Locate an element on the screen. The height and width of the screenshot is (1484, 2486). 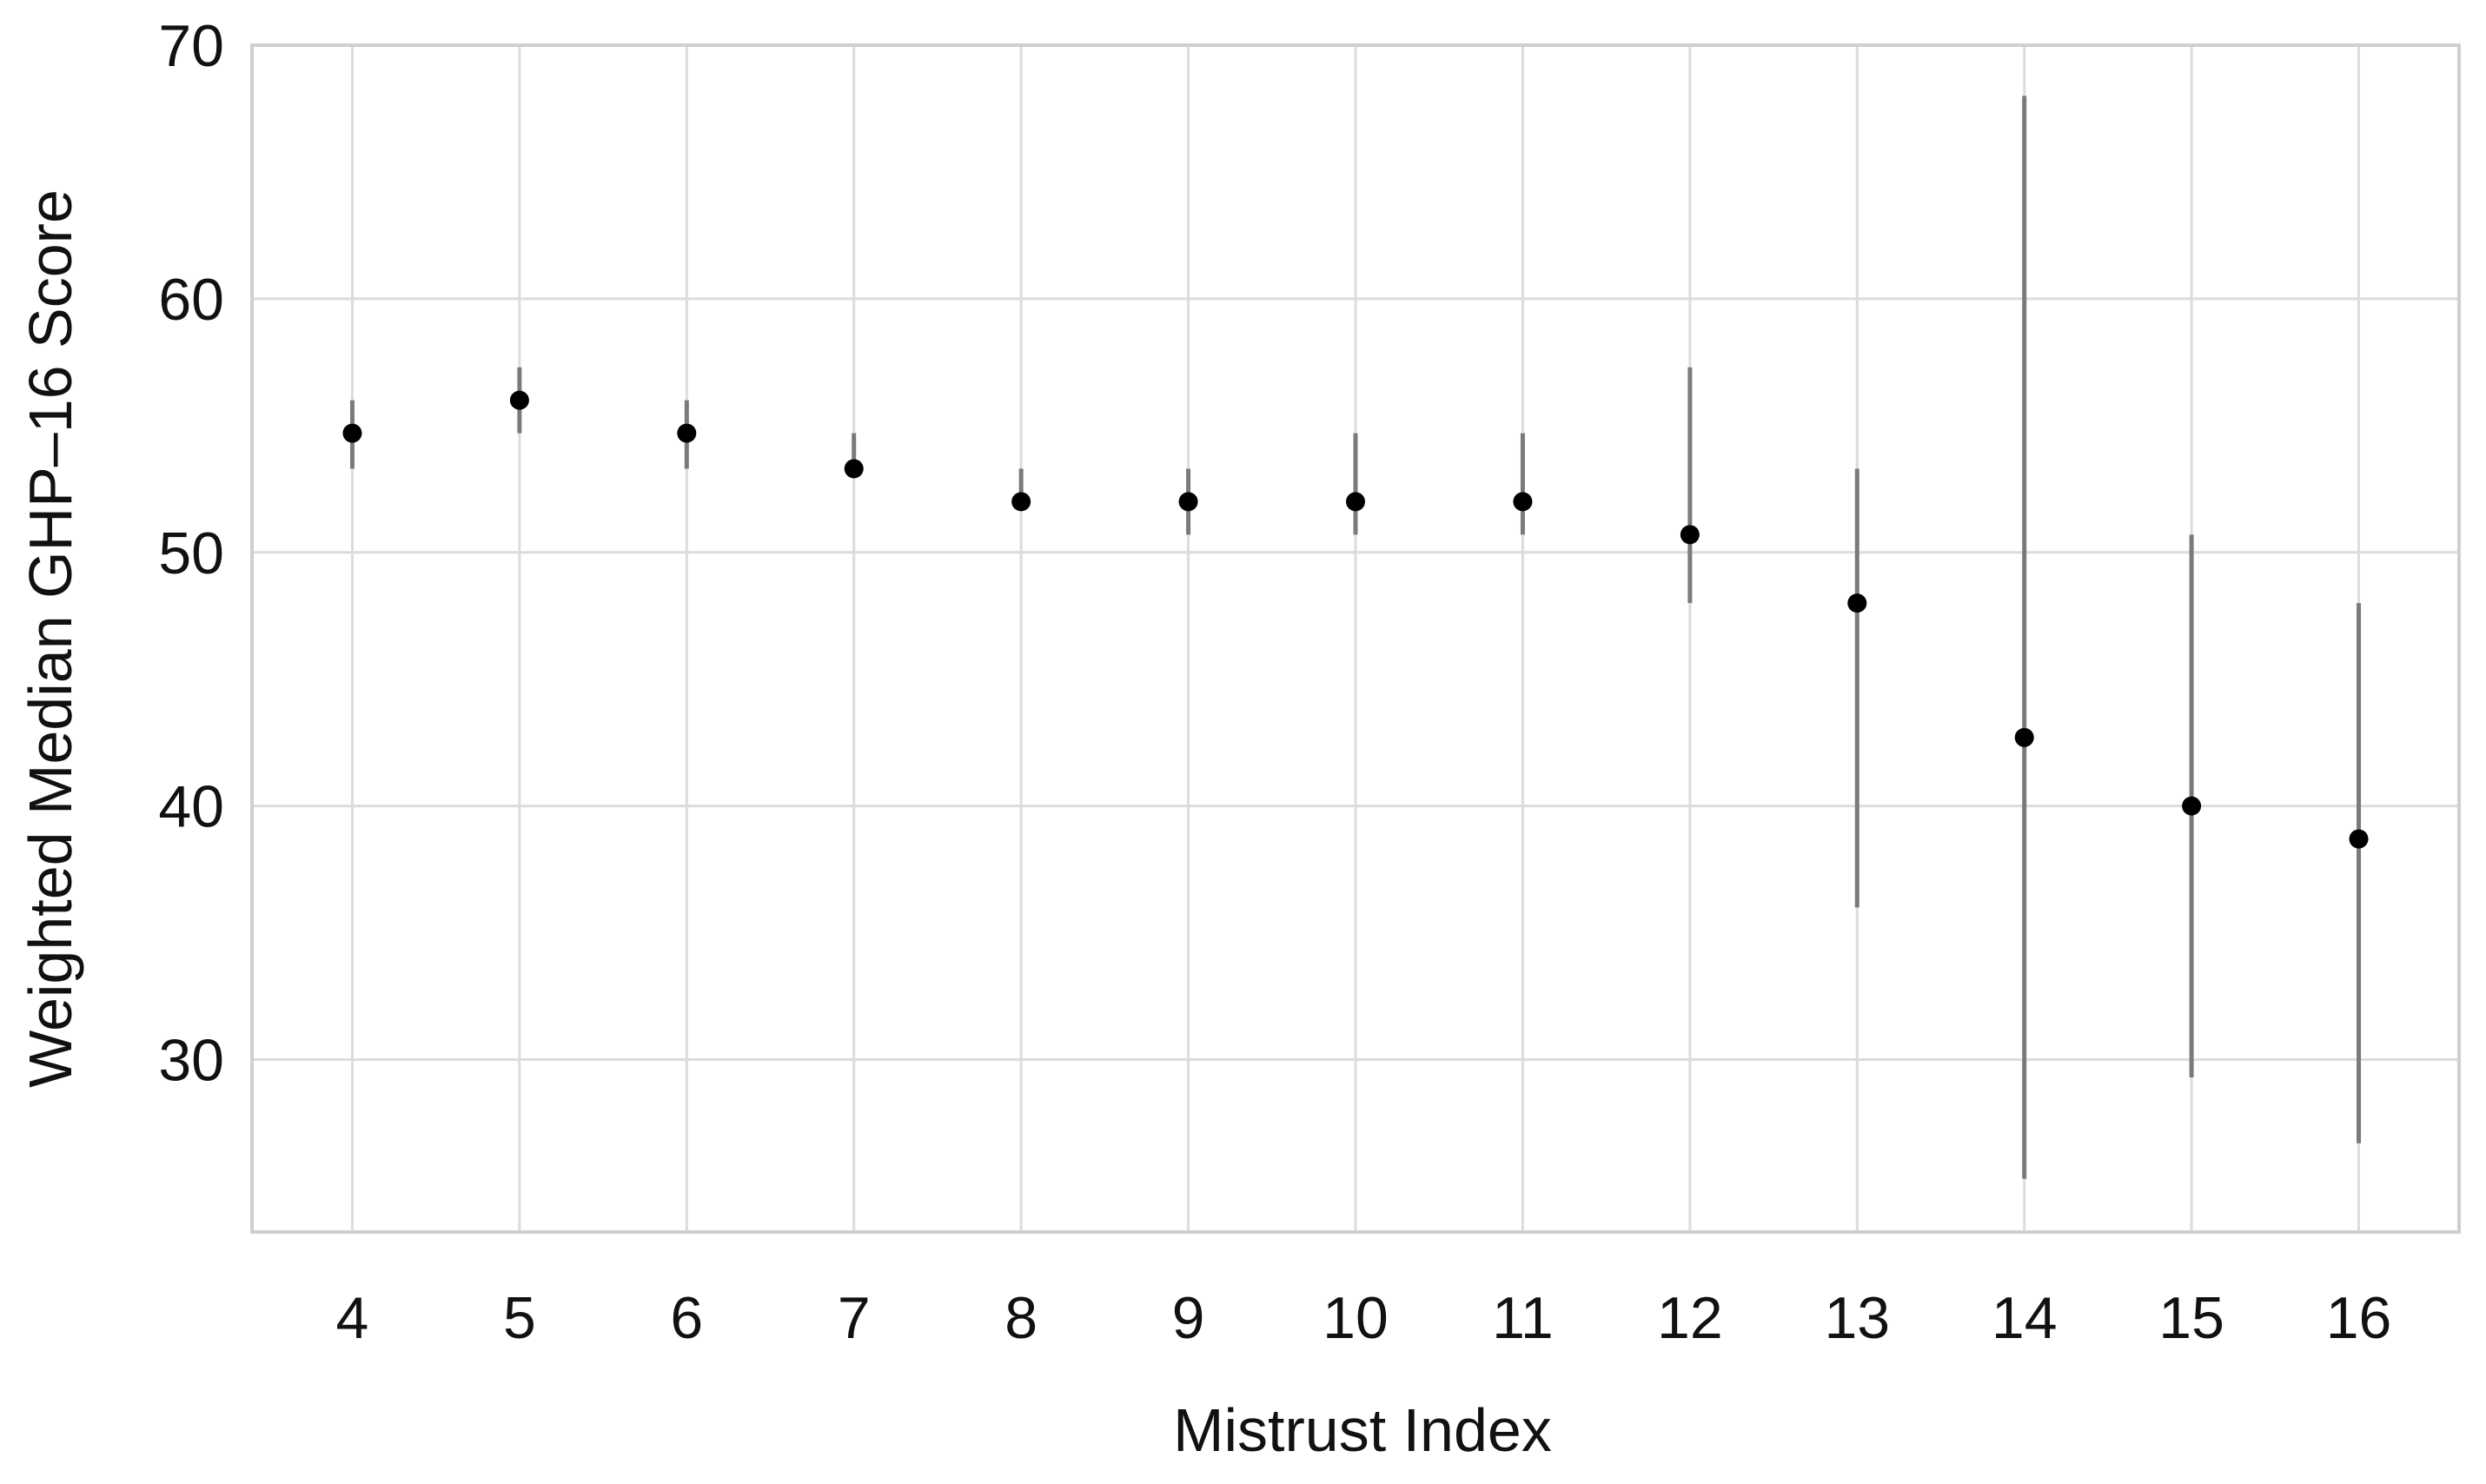
x-tick-label: 13 is located at coordinates (1857, 1318).